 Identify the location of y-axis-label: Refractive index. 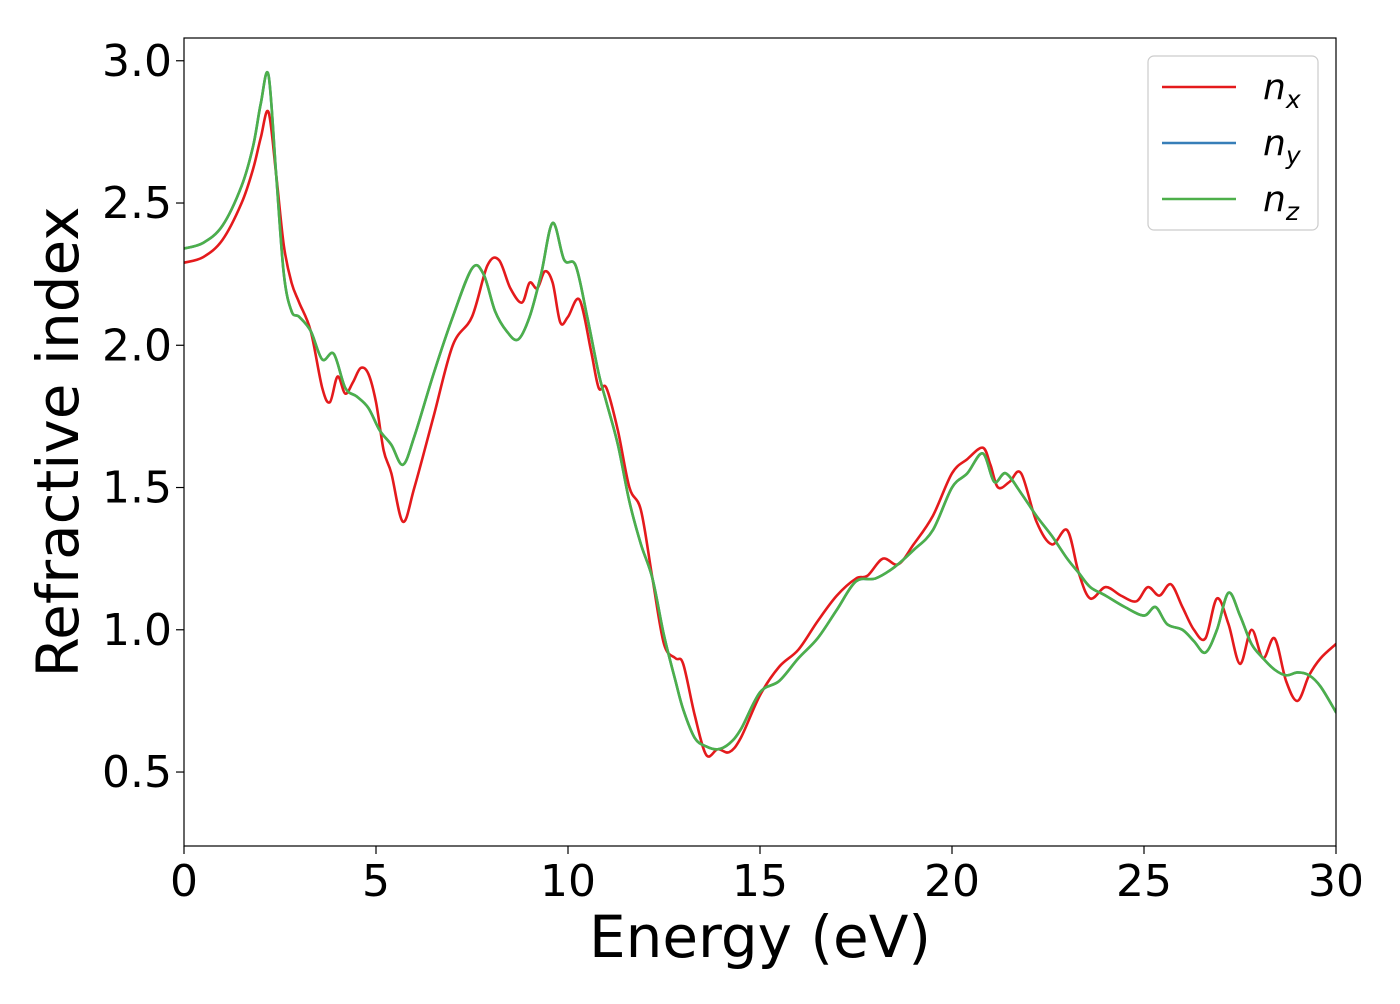
(58, 441).